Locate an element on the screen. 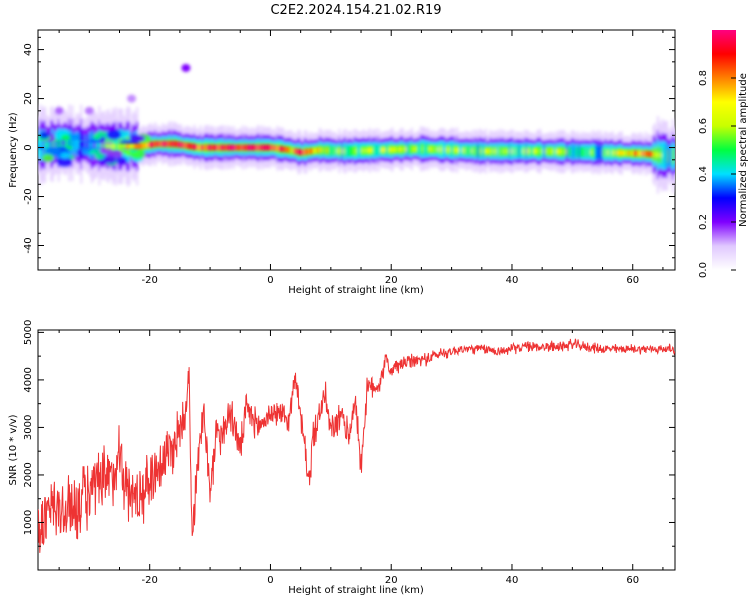 The width and height of the screenshot is (750, 604). y-tick-label: -20 is located at coordinates (28, 196).